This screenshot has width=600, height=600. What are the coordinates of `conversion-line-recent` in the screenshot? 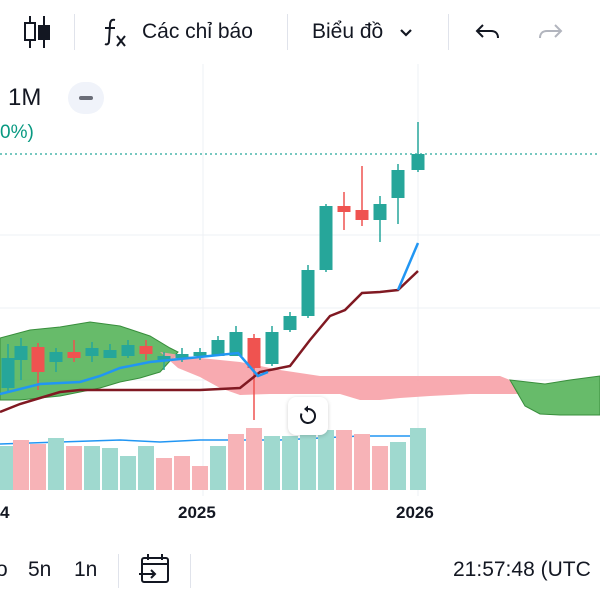 It's located at (408, 266).